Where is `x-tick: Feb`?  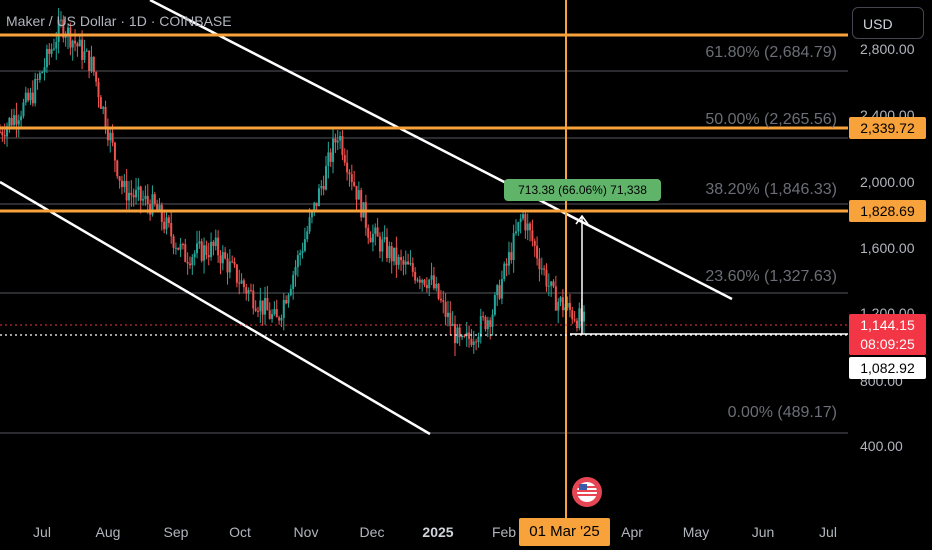 x-tick: Feb is located at coordinates (504, 532).